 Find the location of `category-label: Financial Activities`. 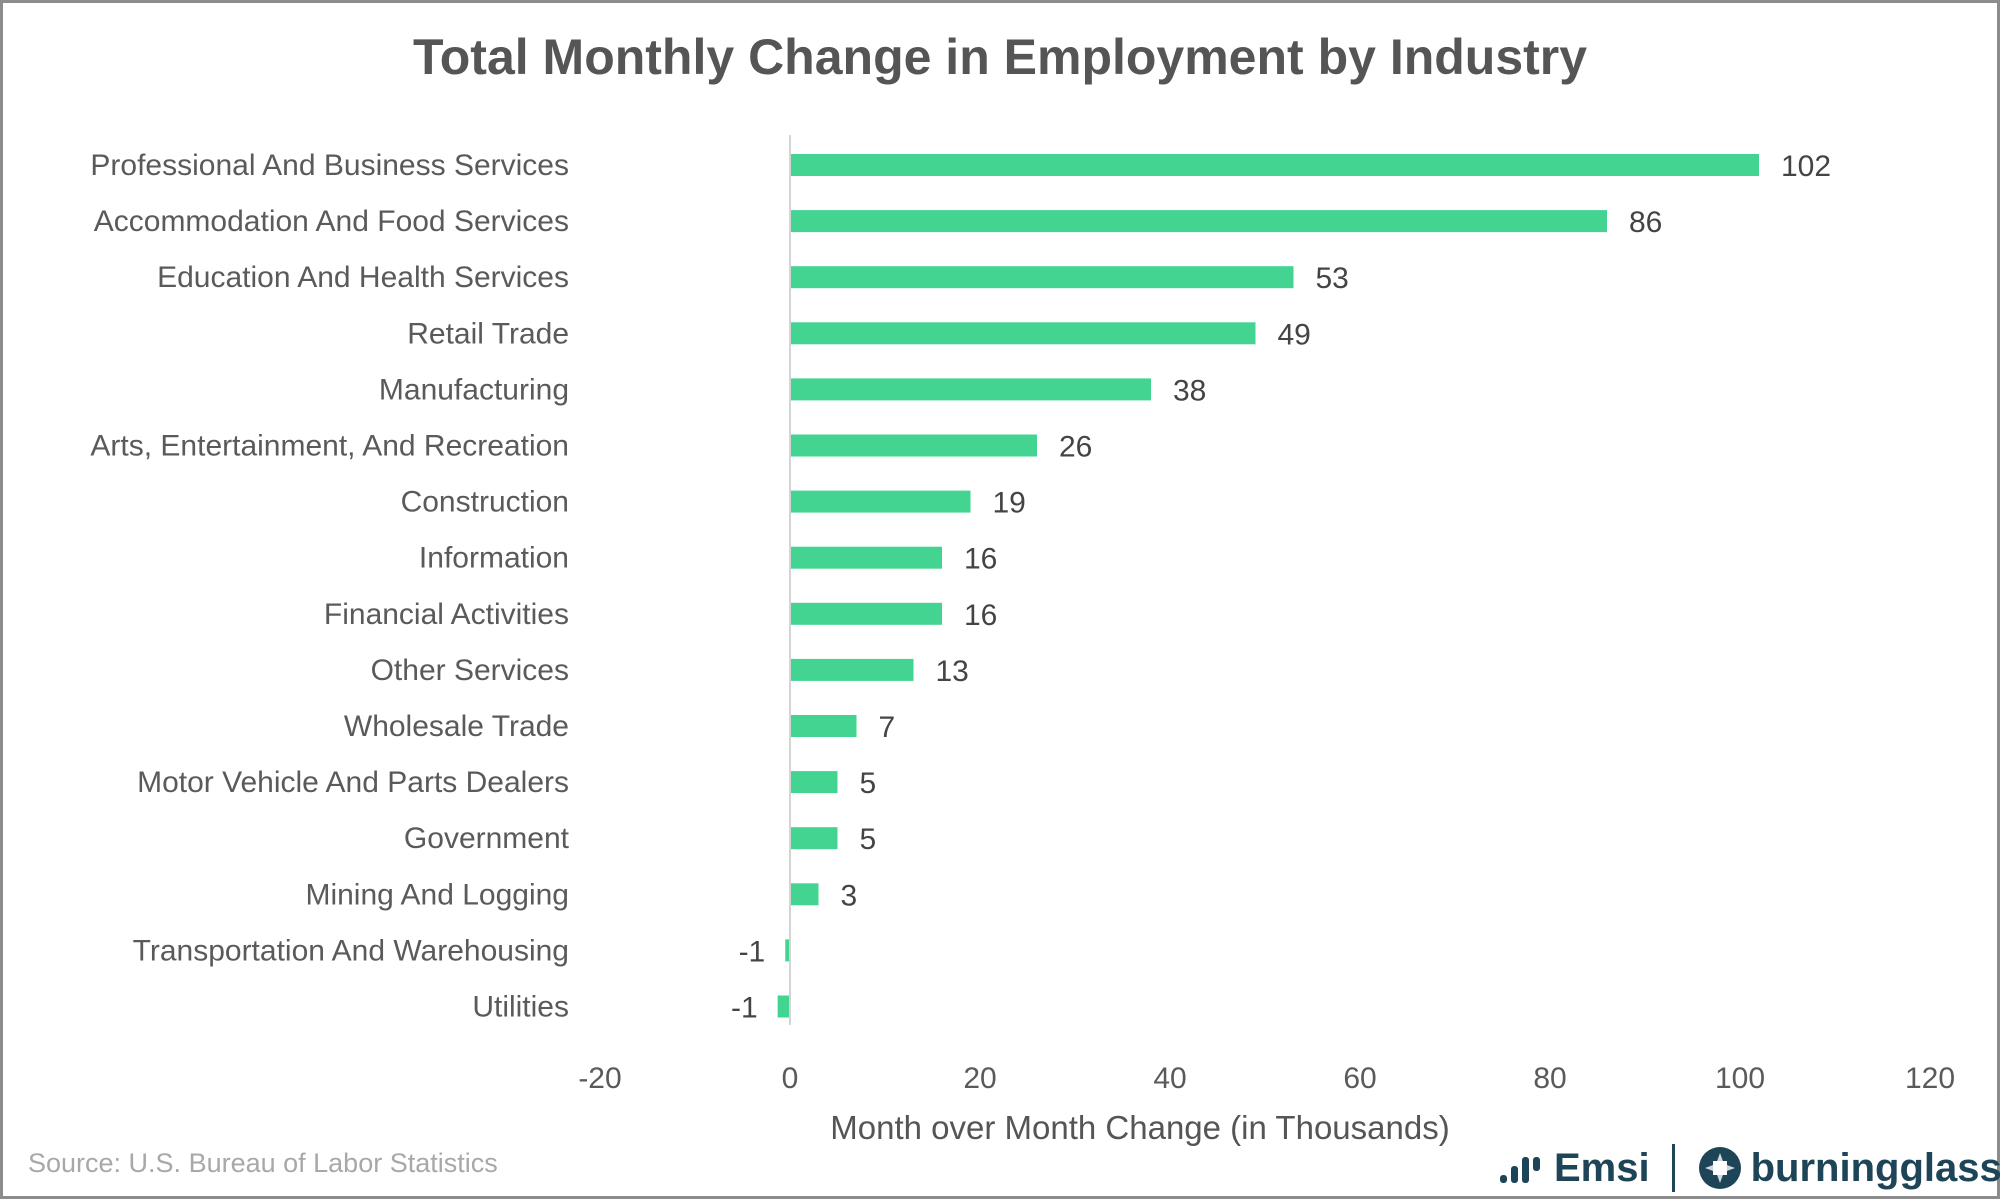

category-label: Financial Activities is located at coordinates (446, 614).